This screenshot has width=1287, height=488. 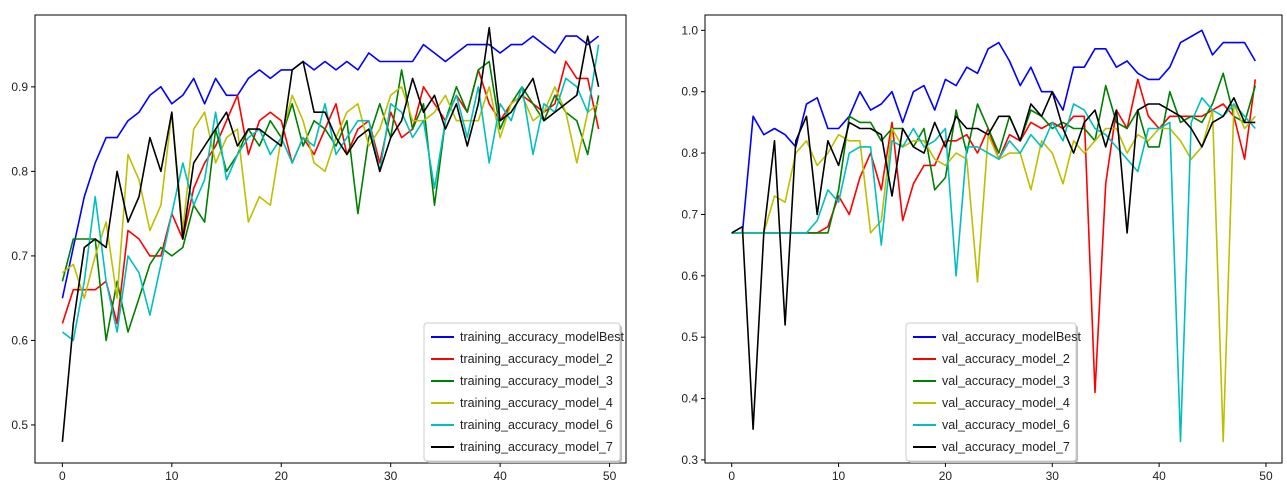 I want to click on legend-label: val_accuracy_model_2, so click(x=1006, y=359).